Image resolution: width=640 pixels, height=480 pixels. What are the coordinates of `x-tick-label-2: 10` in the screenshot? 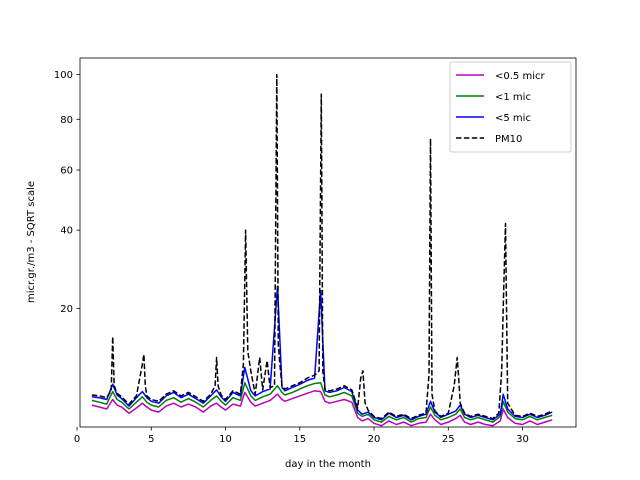 It's located at (225, 439).